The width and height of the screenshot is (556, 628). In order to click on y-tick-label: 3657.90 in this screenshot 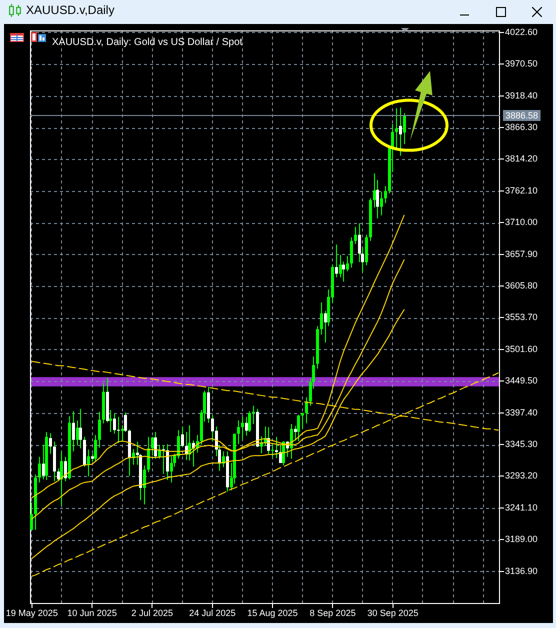, I will do `click(521, 253)`.